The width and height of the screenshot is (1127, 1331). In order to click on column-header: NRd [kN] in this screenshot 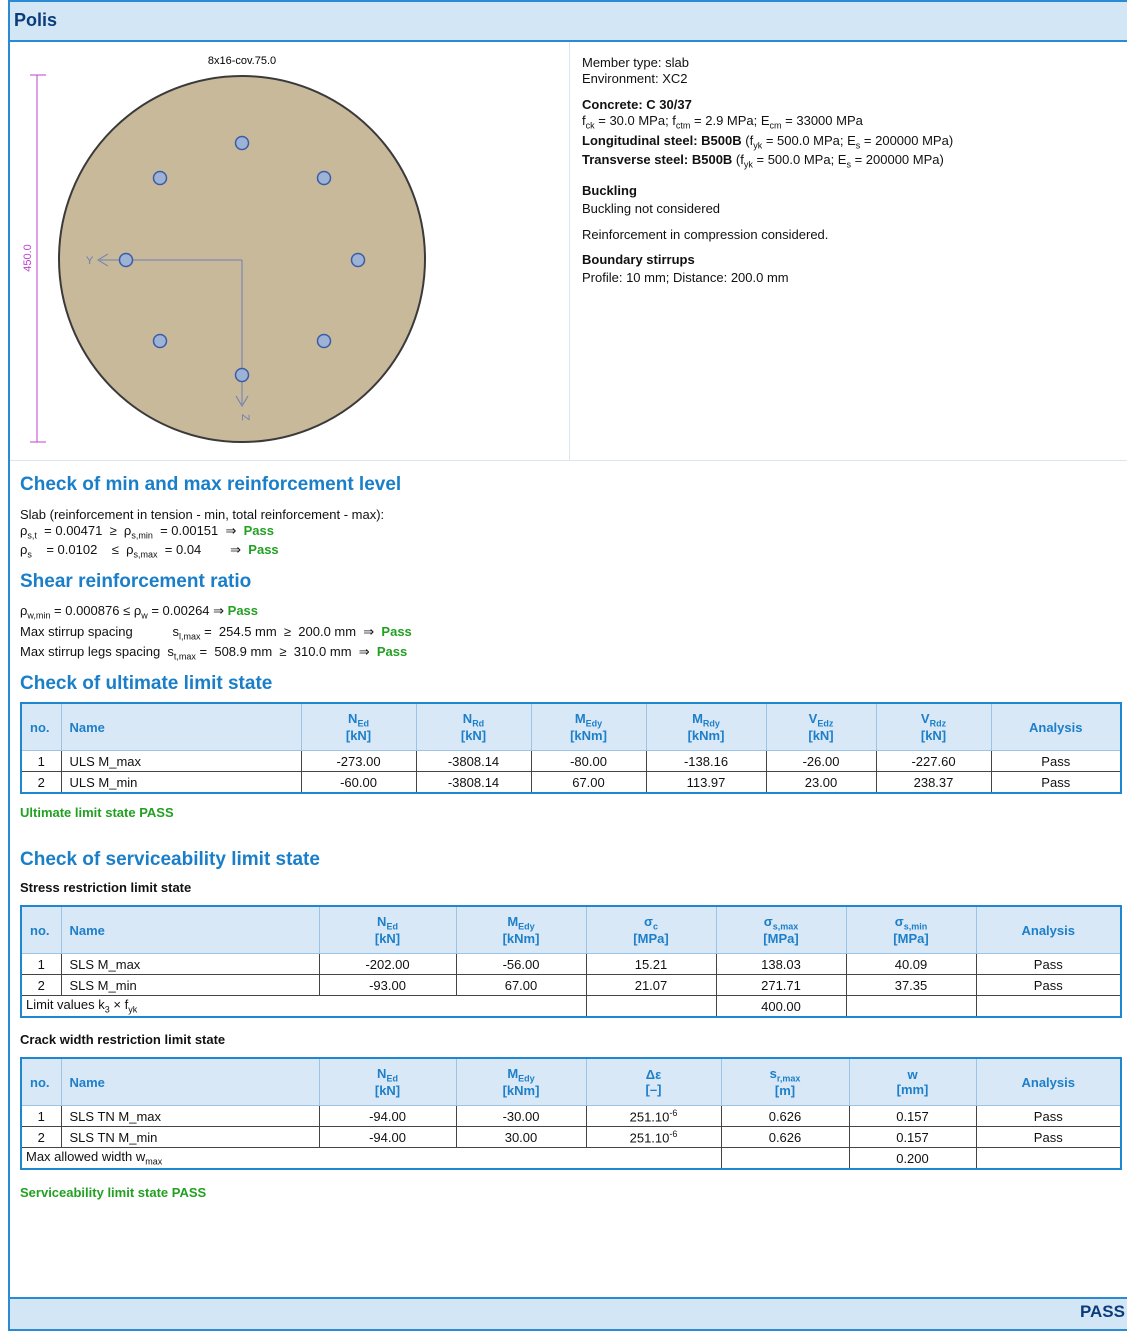, I will do `click(473, 726)`.